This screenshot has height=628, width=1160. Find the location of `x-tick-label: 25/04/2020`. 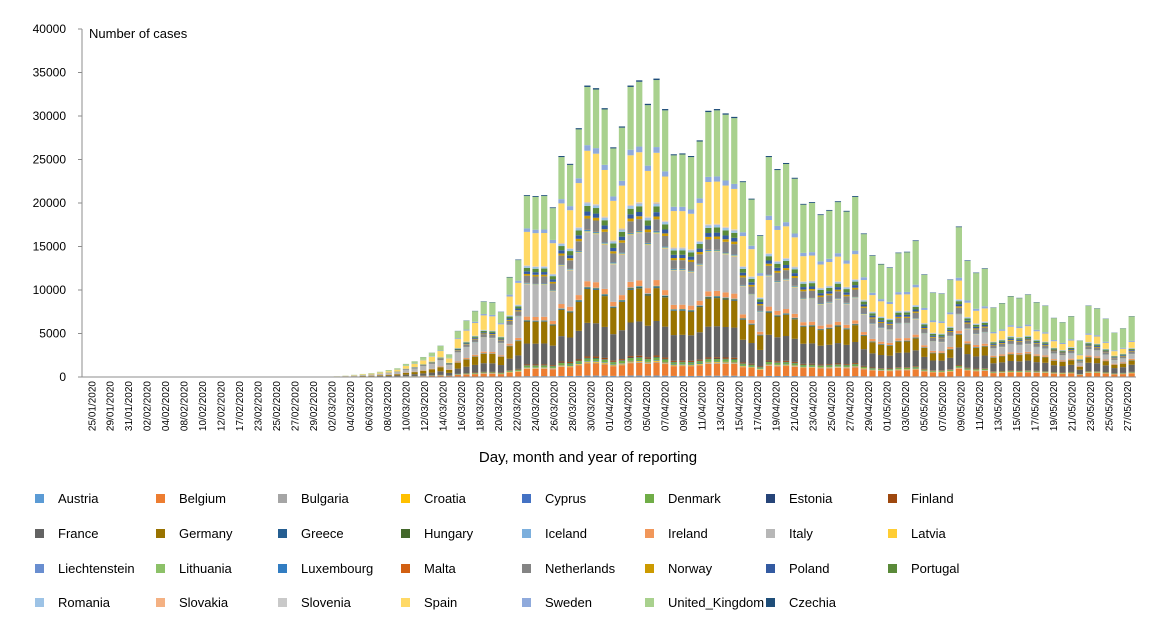

x-tick-label: 25/04/2020 is located at coordinates (832, 406).